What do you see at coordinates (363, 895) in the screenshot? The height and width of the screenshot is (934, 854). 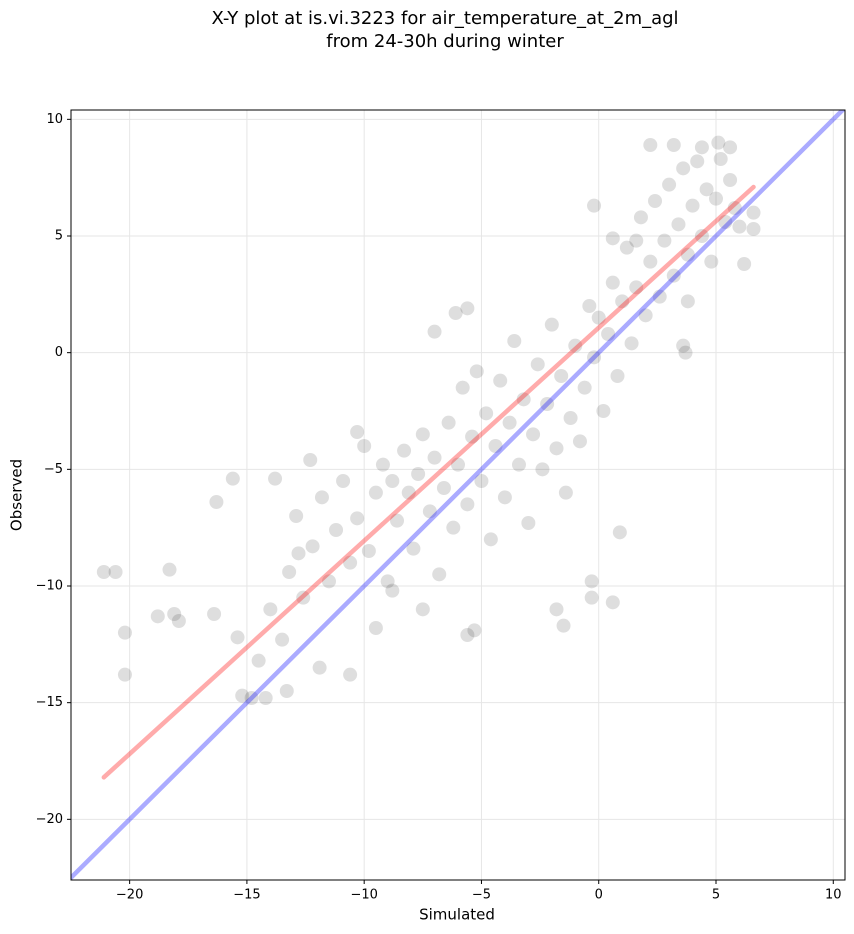 I see `x-tick-label: −10` at bounding box center [363, 895].